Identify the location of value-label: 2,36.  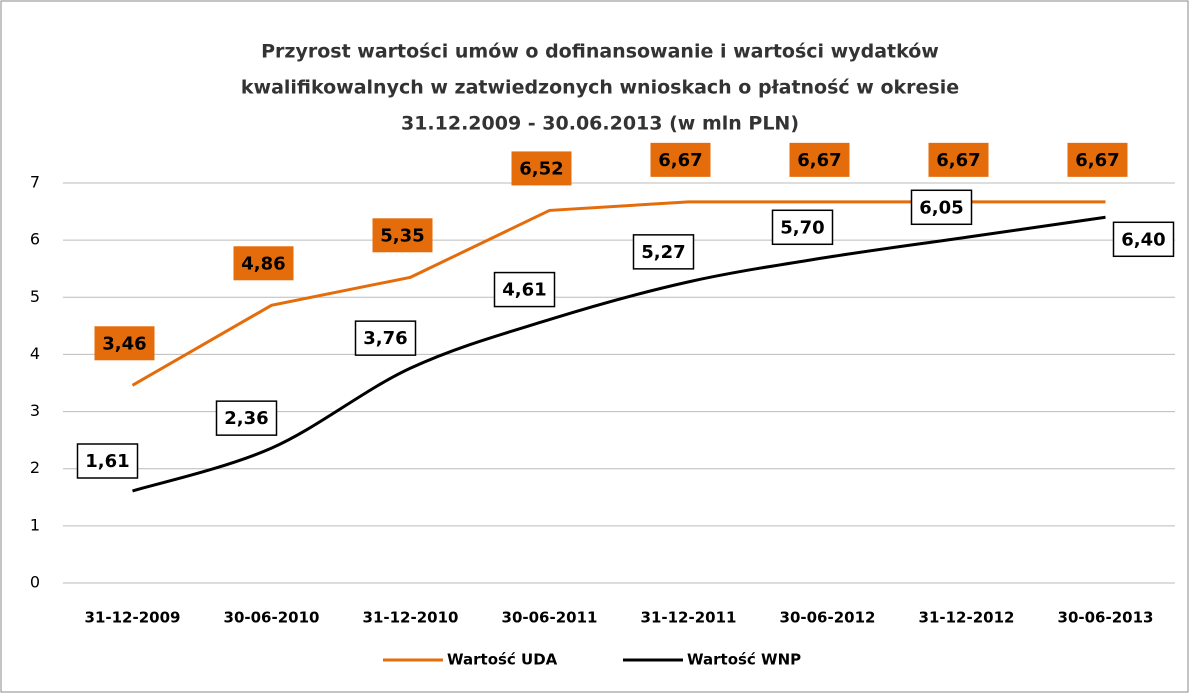
(246, 418).